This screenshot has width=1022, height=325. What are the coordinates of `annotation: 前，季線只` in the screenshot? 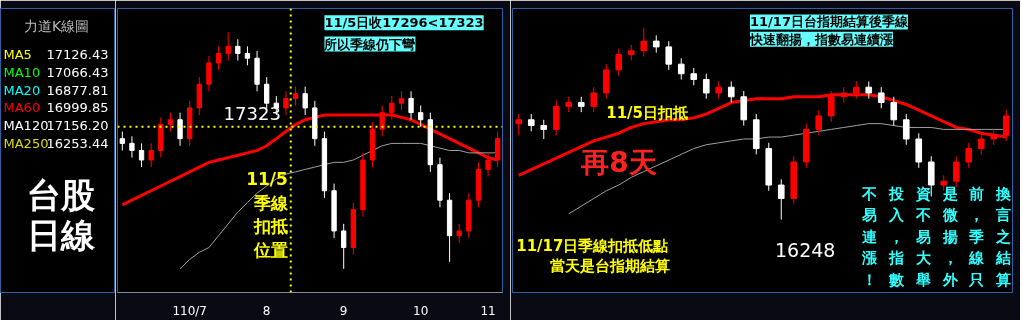 It's located at (977, 237).